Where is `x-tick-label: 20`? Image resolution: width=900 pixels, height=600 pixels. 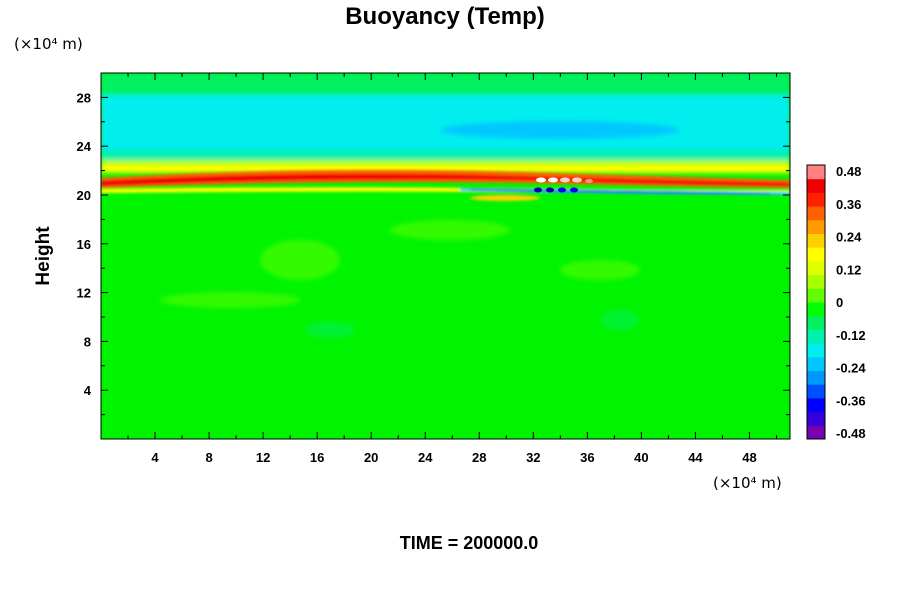 x-tick-label: 20 is located at coordinates (371, 457).